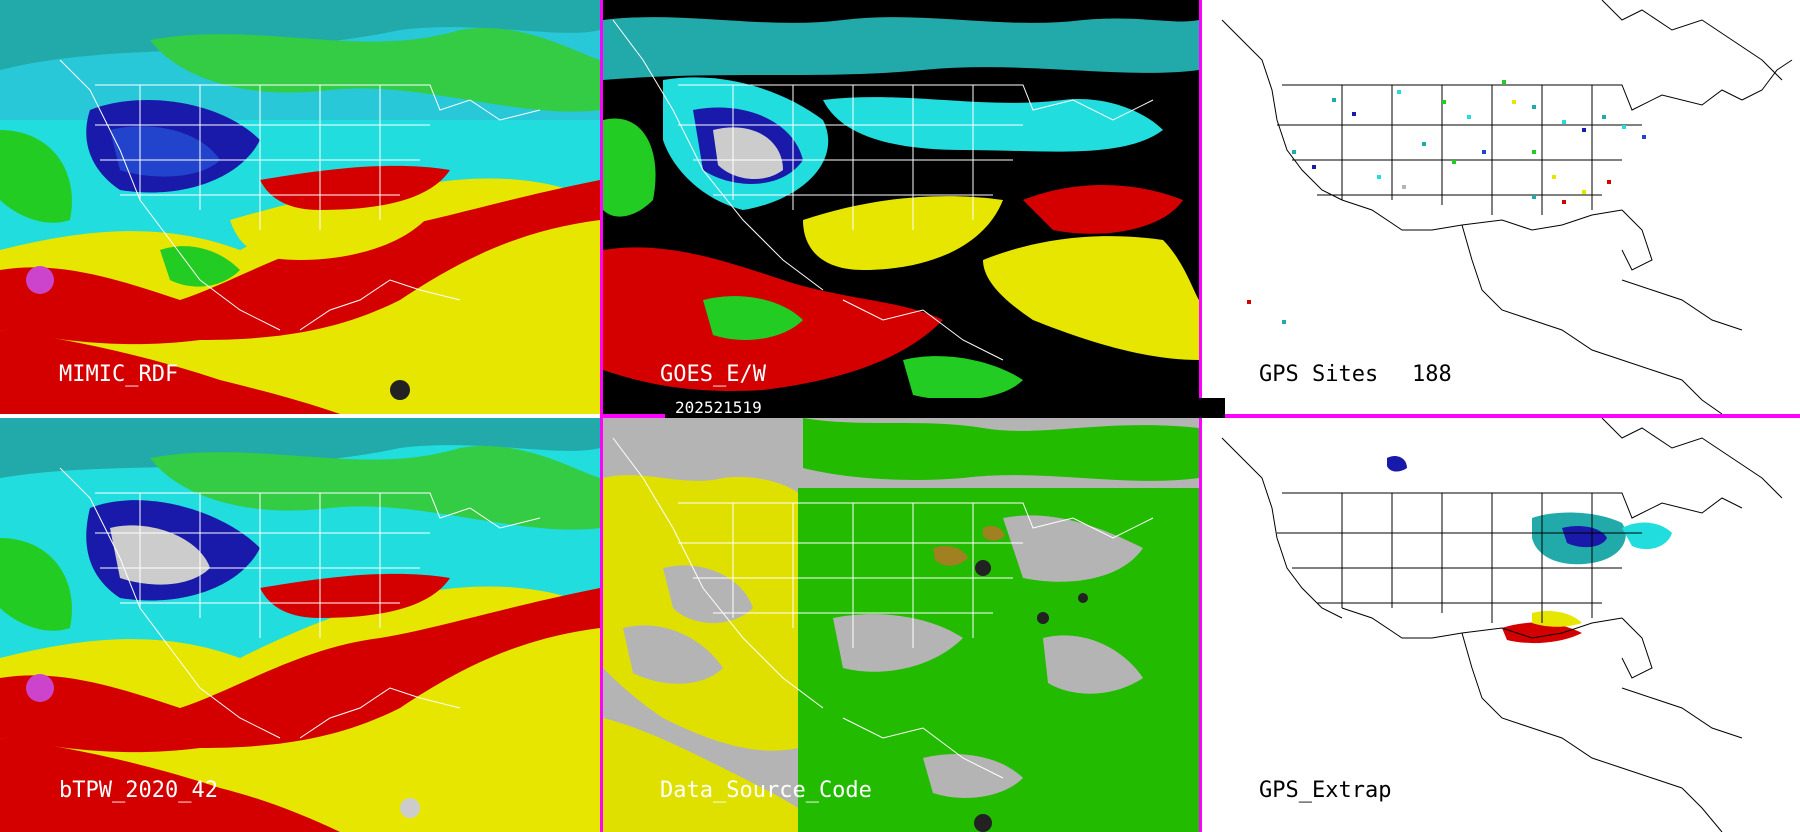  I want to click on gps-sites-count: 188, so click(1432, 374).